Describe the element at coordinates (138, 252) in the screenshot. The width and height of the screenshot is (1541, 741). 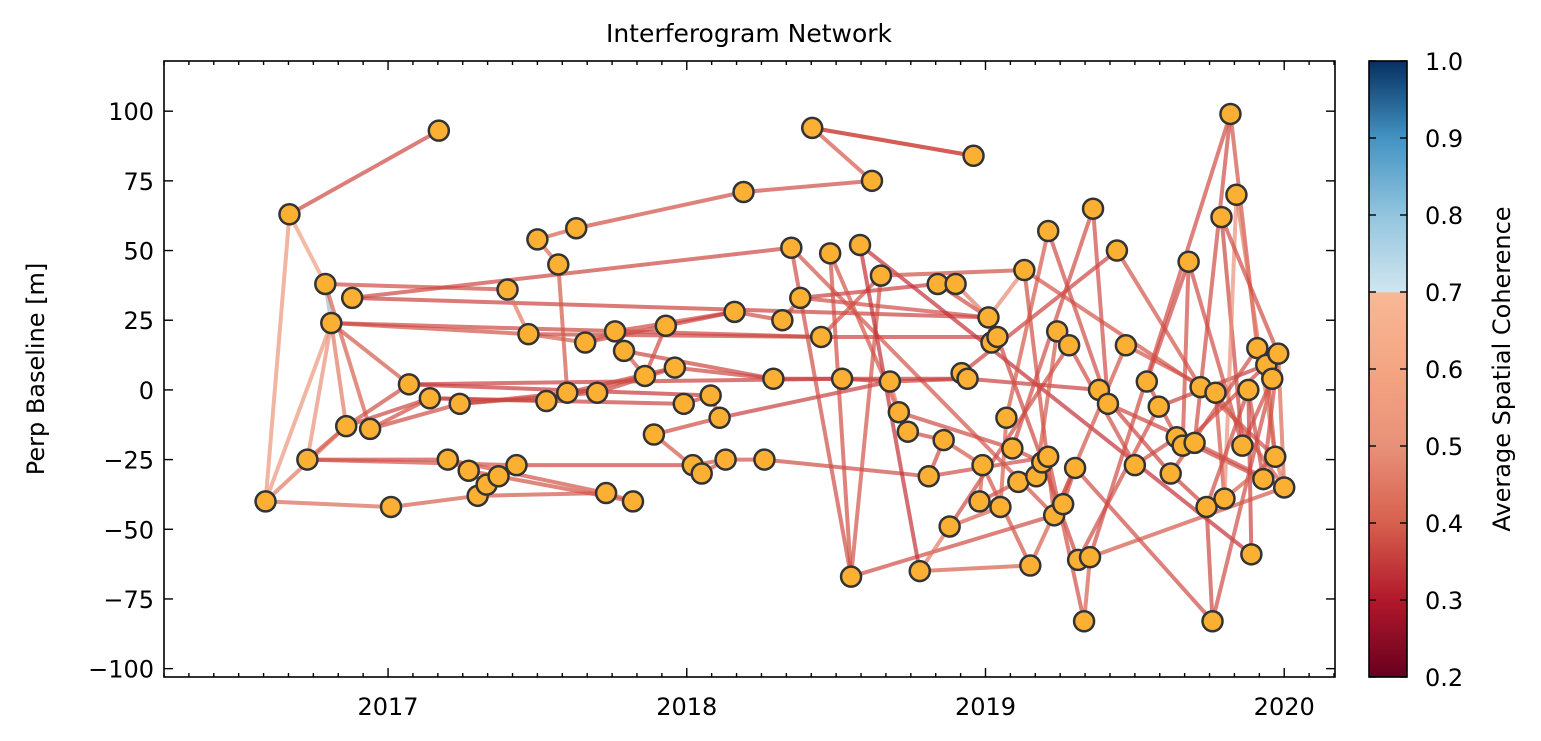
I see `y-tick-label: 50` at that location.